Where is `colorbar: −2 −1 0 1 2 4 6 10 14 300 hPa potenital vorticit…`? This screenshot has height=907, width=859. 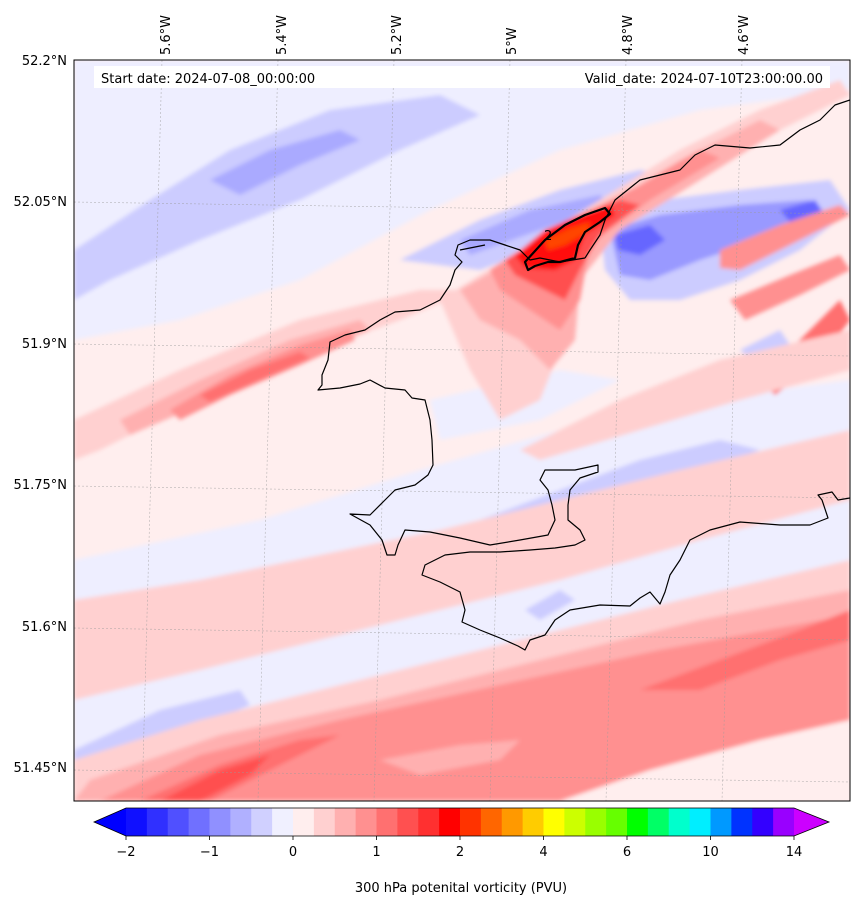 colorbar: −2 −1 0 1 2 4 6 10 14 300 hPa potenital vorticit… is located at coordinates (462, 851).